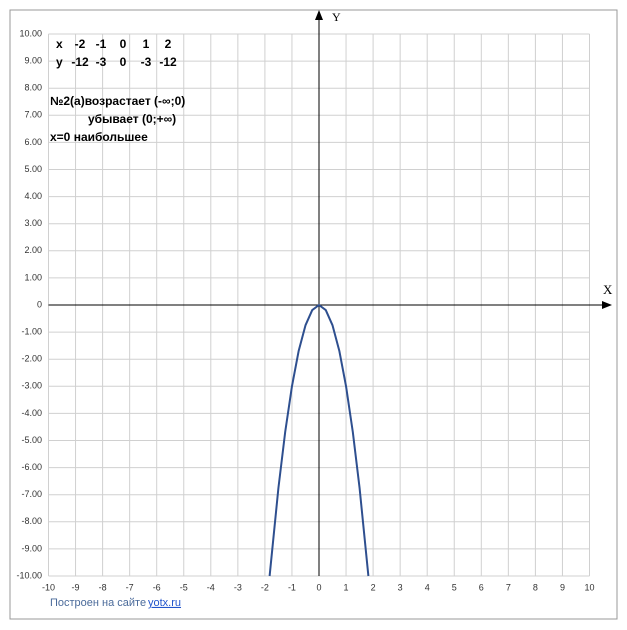 The width and height of the screenshot is (627, 630). I want to click on y-tick-label: -4.00, so click(31, 413).